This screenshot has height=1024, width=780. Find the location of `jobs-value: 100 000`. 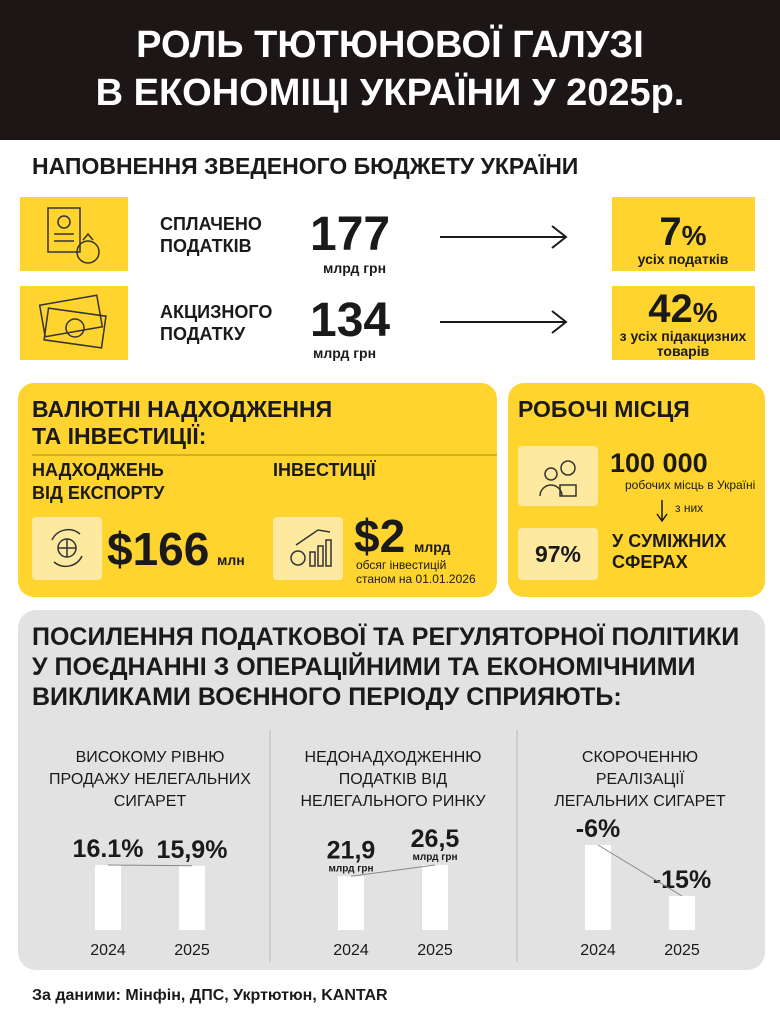

jobs-value: 100 000 is located at coordinates (659, 463).